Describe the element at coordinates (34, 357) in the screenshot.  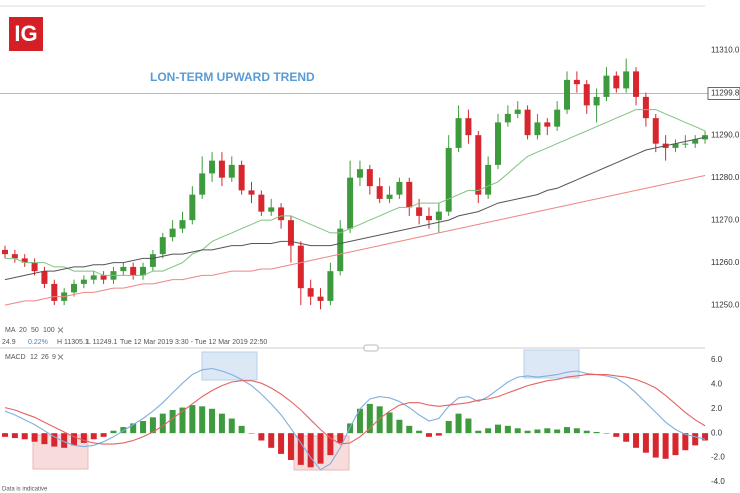
I see `macd-param: 12` at that location.